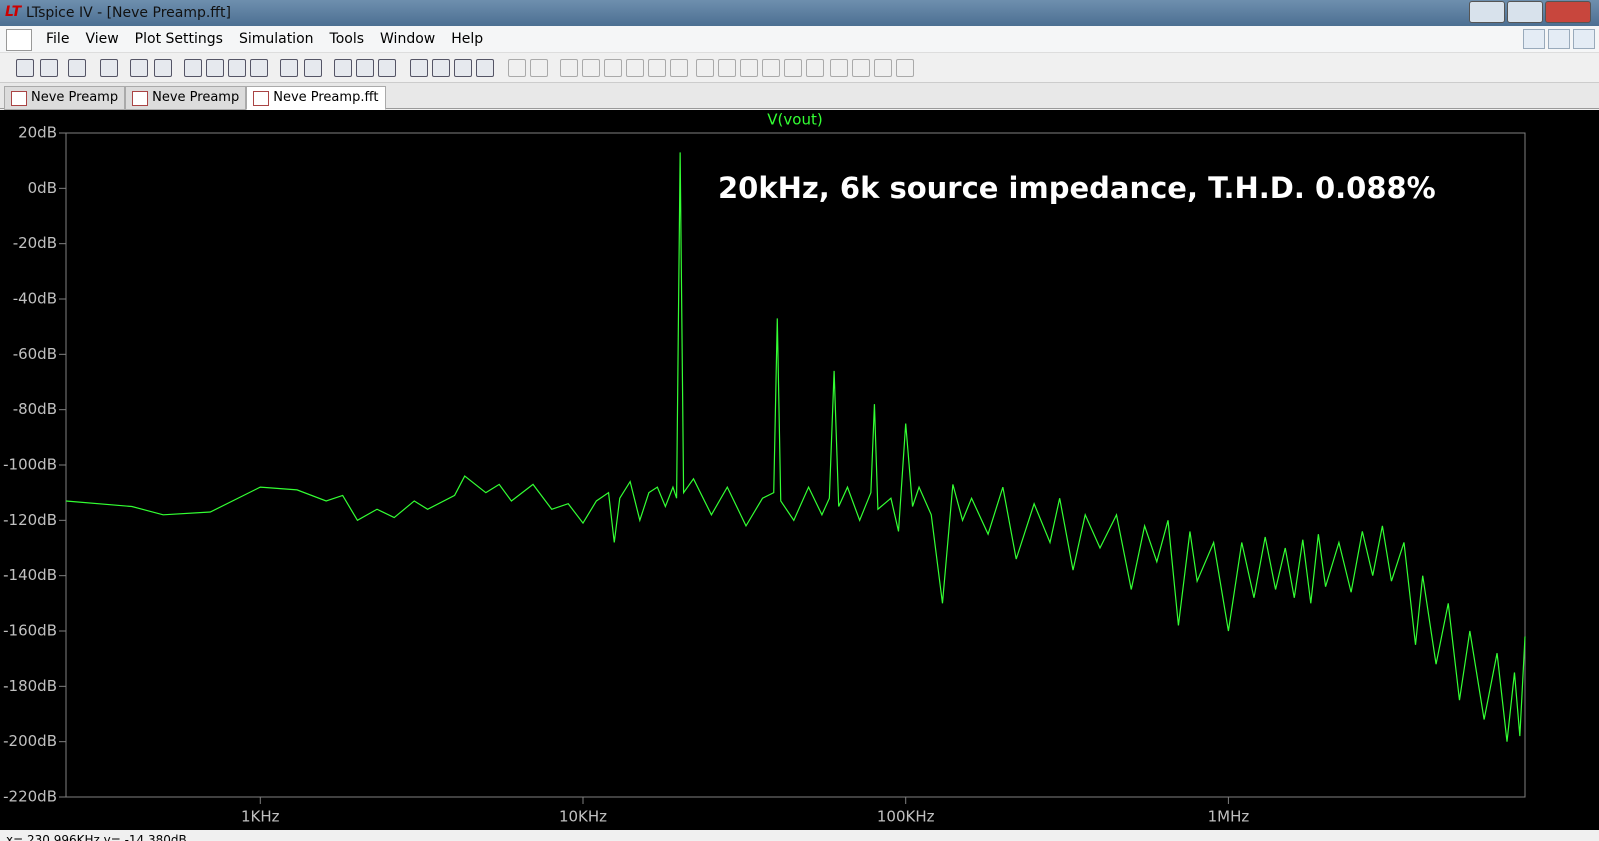 The image size is (1599, 841). What do you see at coordinates (102, 39) in the screenshot?
I see `menu-item: View` at bounding box center [102, 39].